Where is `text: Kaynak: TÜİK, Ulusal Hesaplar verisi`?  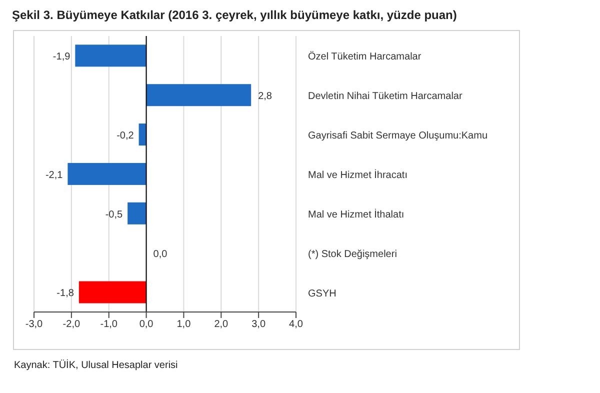
text: Kaynak: TÜİK, Ulusal Hesaplar verisi is located at coordinates (96, 365).